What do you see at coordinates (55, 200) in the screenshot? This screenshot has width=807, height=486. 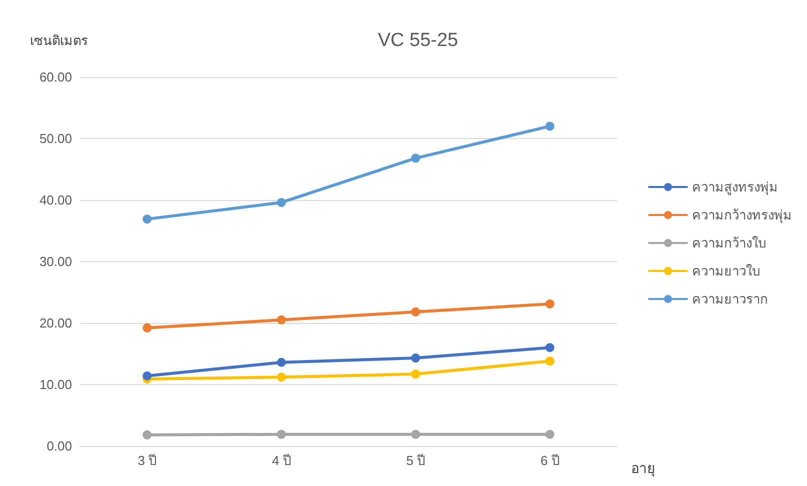 I see `y-tick-label: 40.00` at bounding box center [55, 200].